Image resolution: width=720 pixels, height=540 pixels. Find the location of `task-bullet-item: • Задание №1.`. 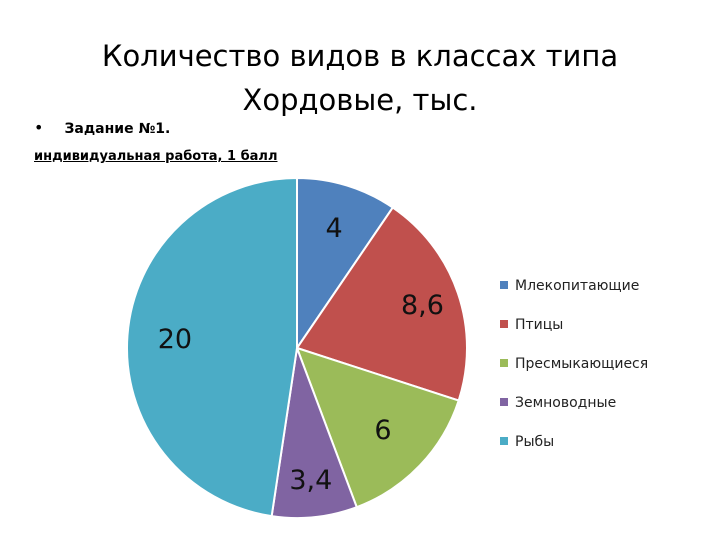

task-bullet-item: • Задание №1. is located at coordinates (102, 127).